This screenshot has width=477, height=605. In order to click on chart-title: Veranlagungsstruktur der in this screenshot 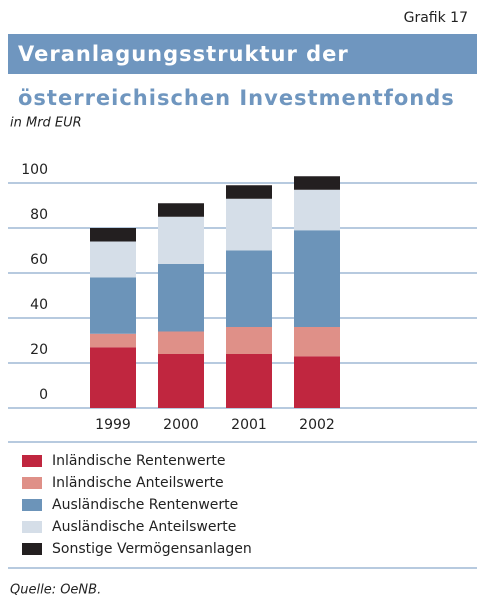, I will do `click(183, 54)`.